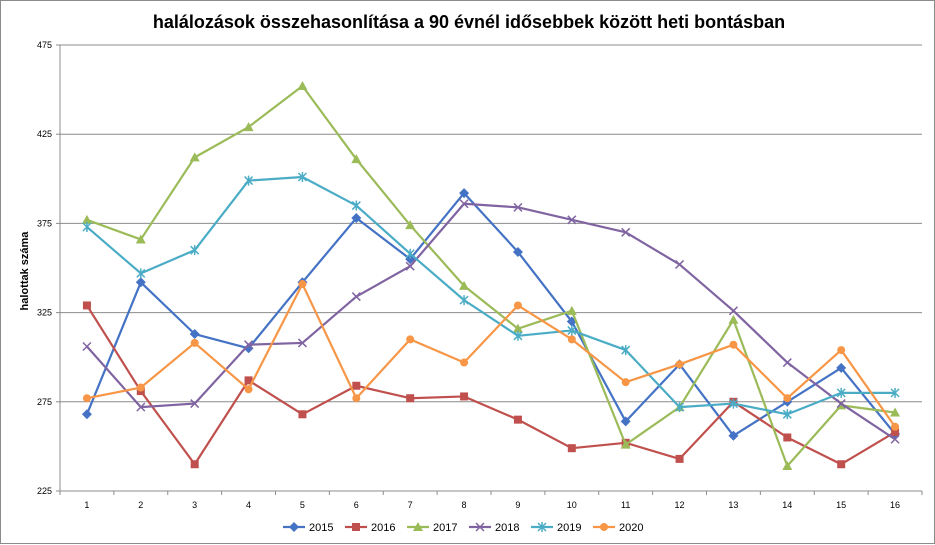 Image resolution: width=935 pixels, height=545 pixels. I want to click on y-tick-label: 325, so click(44, 313).